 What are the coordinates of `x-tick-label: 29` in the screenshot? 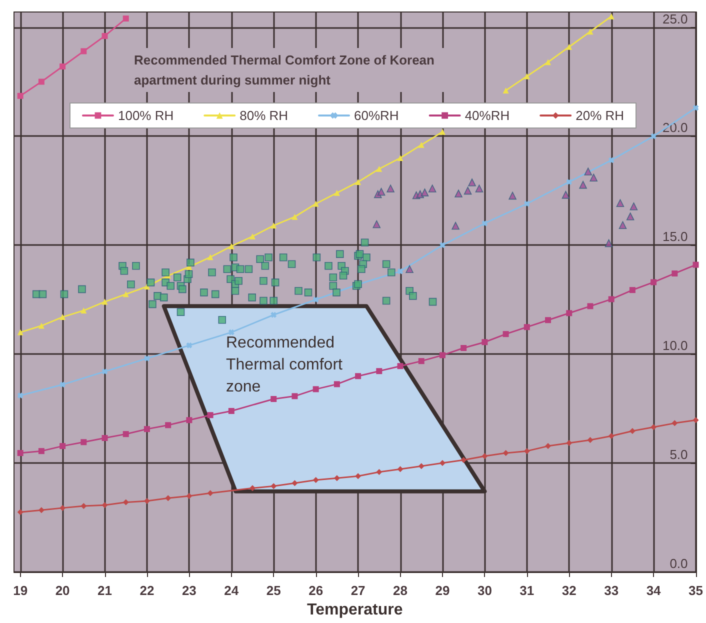 It's located at (442, 590).